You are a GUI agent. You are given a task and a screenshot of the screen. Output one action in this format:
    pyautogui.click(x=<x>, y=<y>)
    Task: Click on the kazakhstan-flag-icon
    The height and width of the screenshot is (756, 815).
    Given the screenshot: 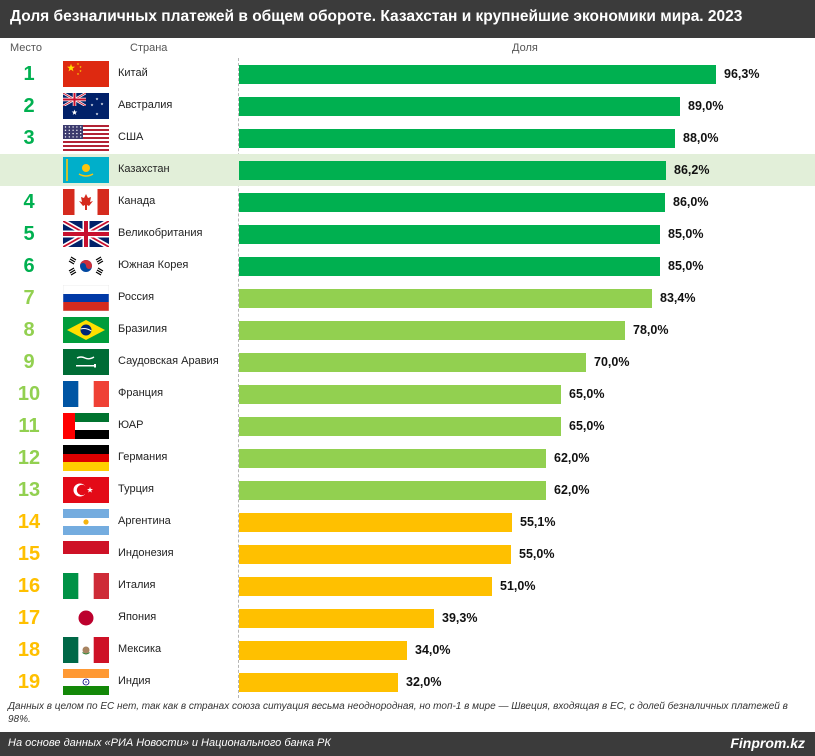 What is the action you would take?
    pyautogui.click(x=86, y=170)
    